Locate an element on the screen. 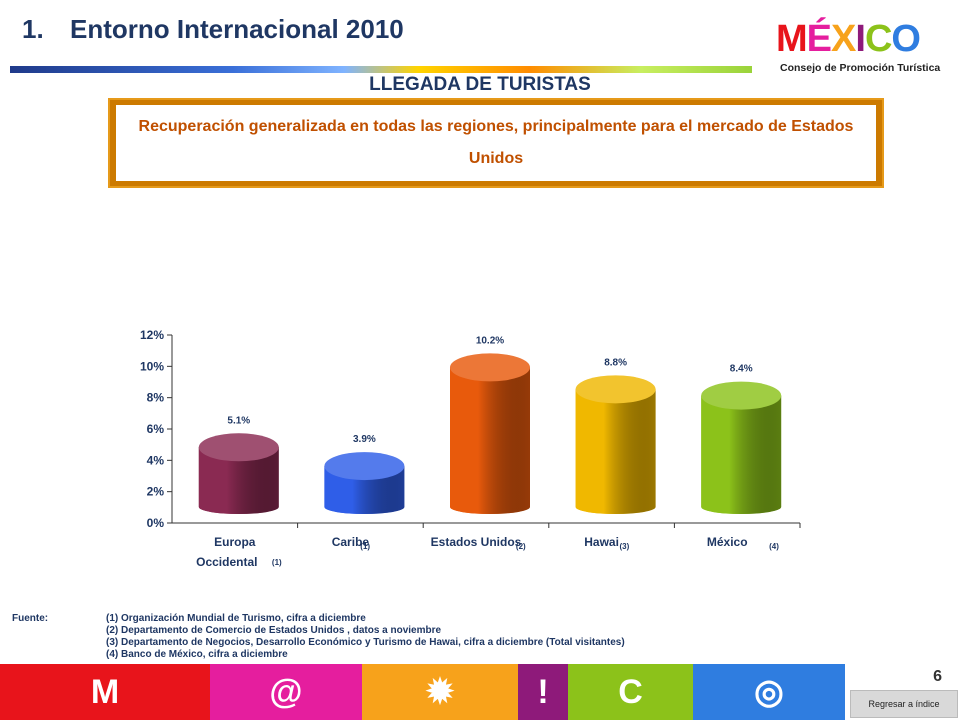 The image size is (960, 720). title-number: 1. is located at coordinates (33, 29).